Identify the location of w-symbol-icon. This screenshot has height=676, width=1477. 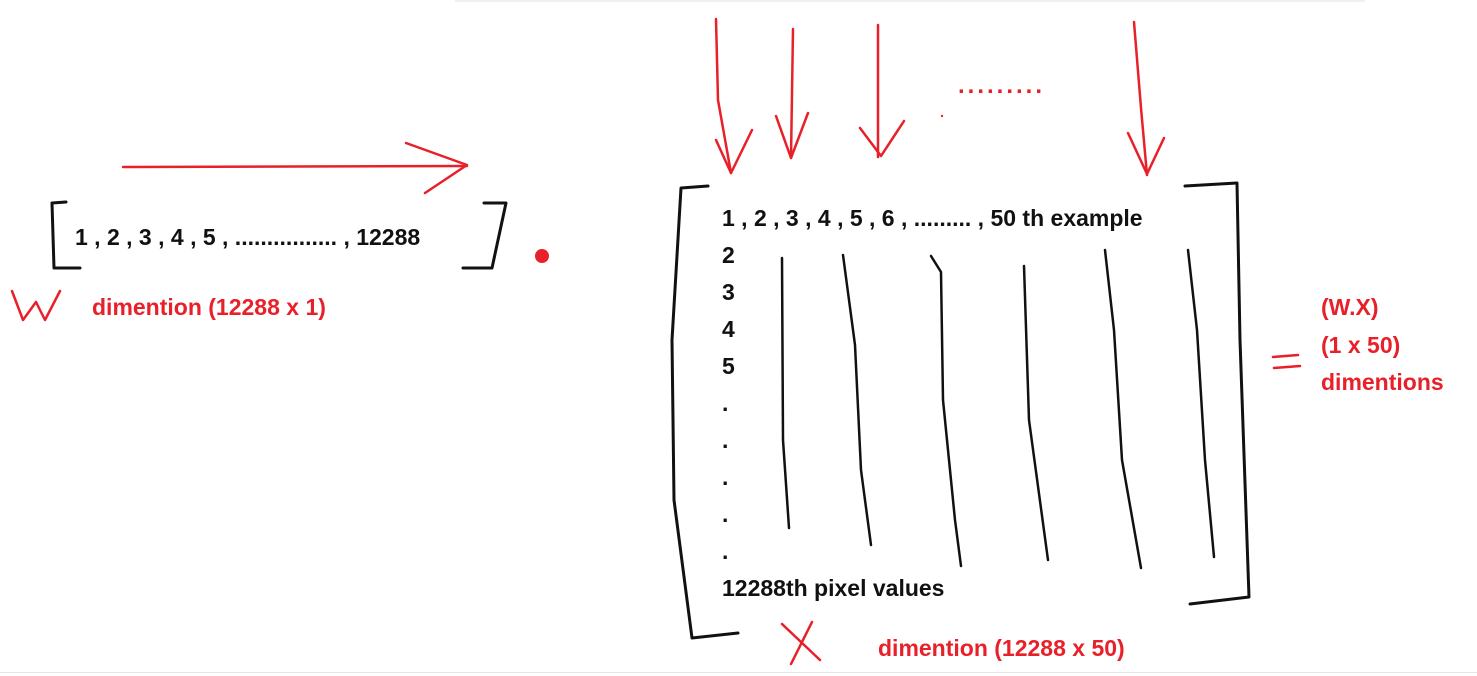
(36, 305).